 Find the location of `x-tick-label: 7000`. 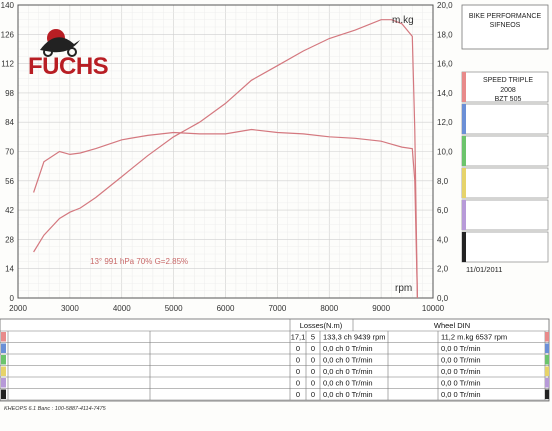

x-tick-label: 7000 is located at coordinates (277, 308).